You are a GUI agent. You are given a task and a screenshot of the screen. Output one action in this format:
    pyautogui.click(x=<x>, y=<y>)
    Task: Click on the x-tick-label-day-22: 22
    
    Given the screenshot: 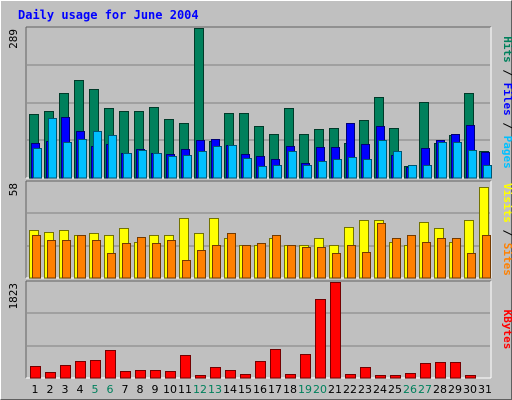 What is the action you would take?
    pyautogui.click(x=350, y=389)
    